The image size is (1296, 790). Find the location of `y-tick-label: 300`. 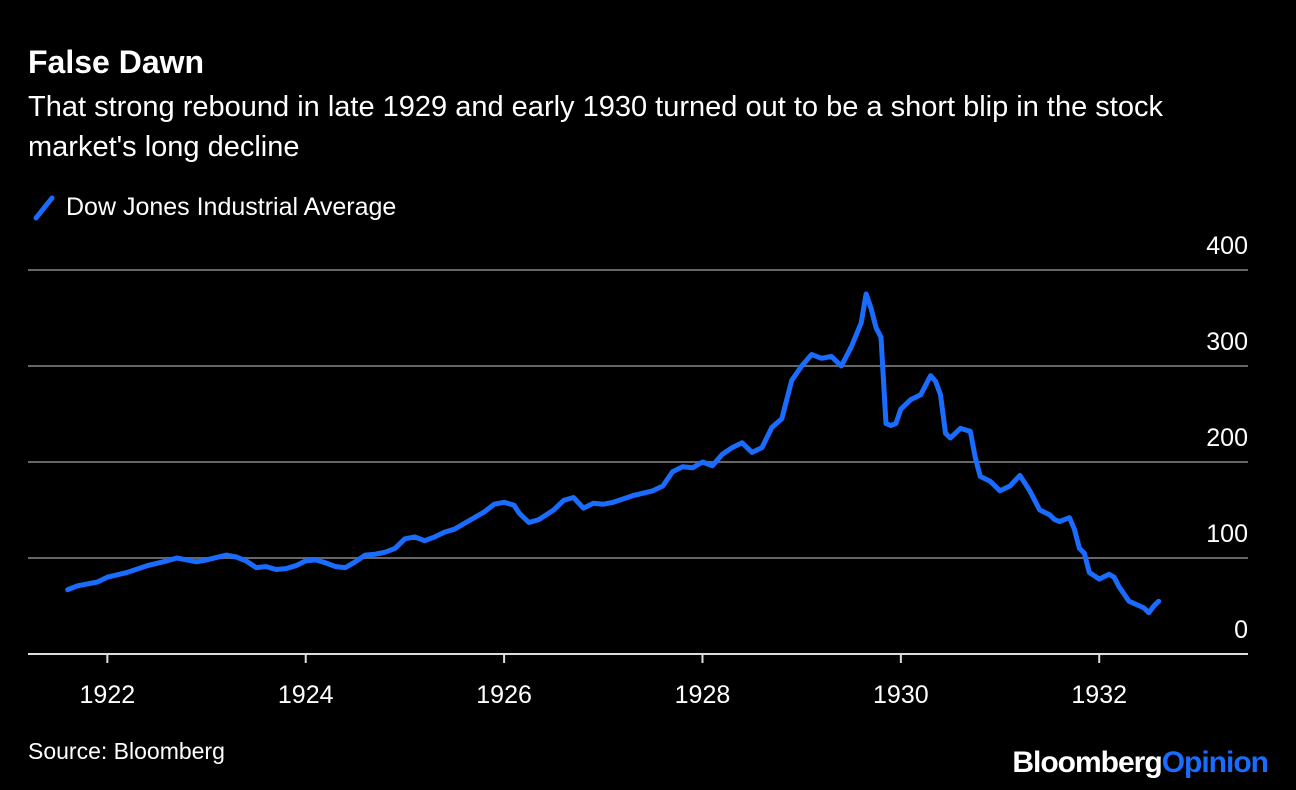

y-tick-label: 300 is located at coordinates (1227, 342).